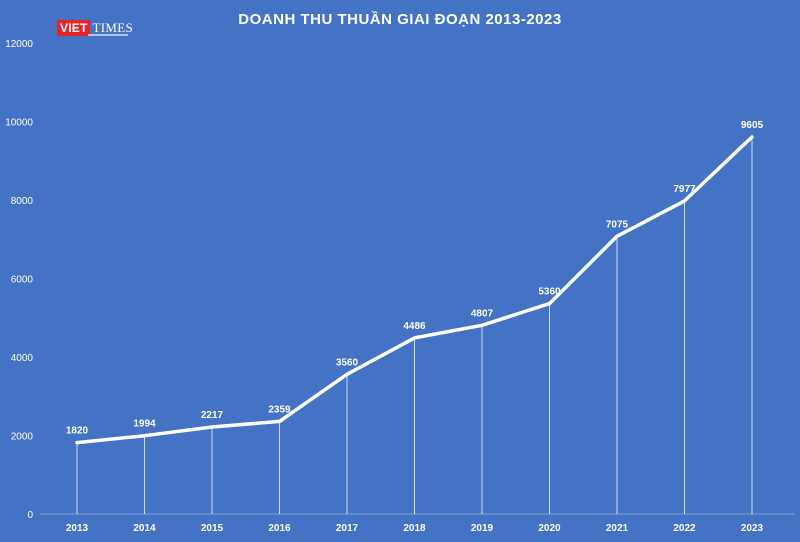  What do you see at coordinates (399, 19) in the screenshot?
I see `chart-title: DOANH THU THUẦN GIAI ĐOẠN 2013-2023` at bounding box center [399, 19].